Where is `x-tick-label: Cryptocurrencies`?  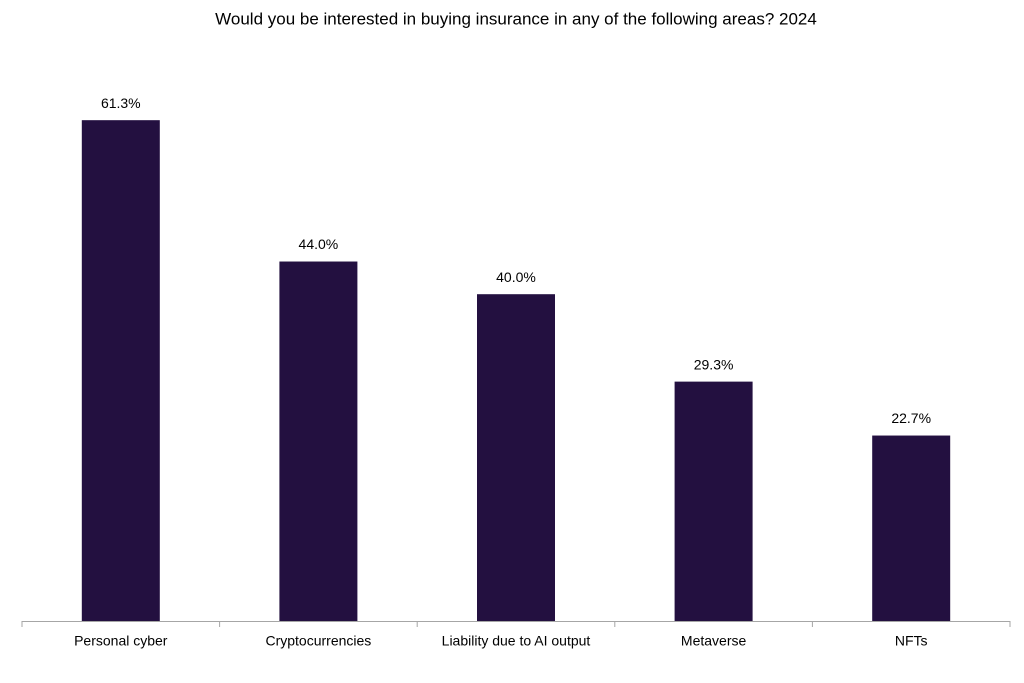
x-tick-label: Cryptocurrencies is located at coordinates (318, 641).